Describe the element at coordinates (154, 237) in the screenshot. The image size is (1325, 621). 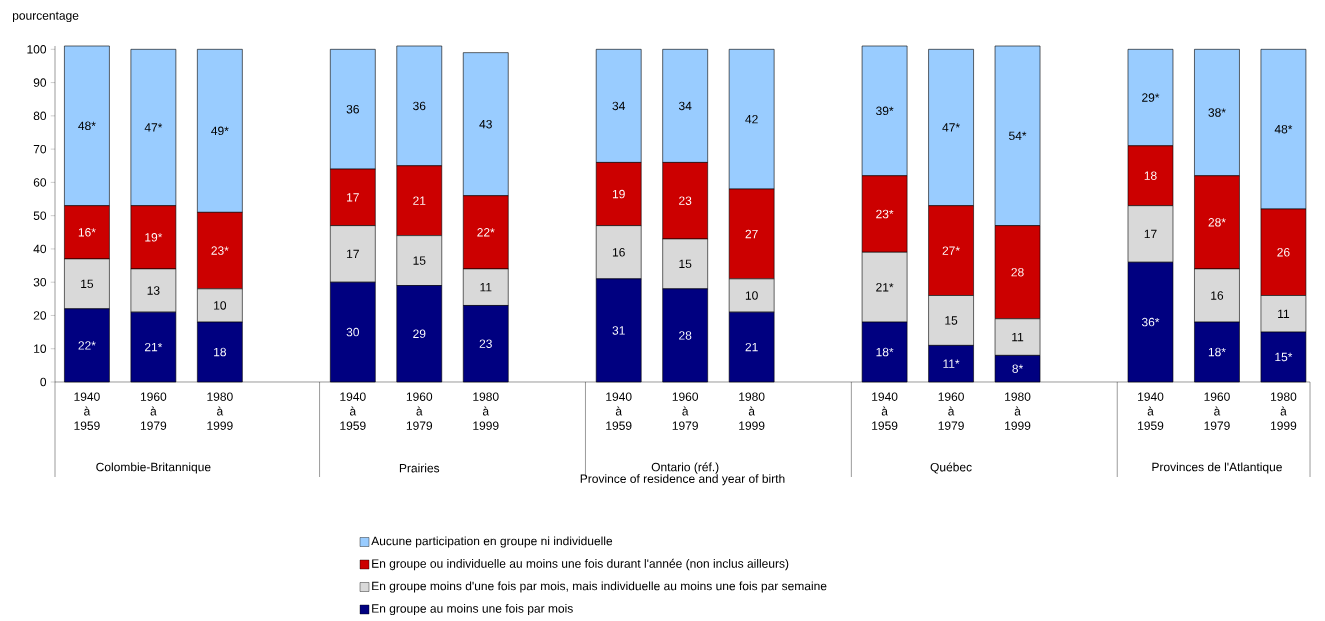
I see `data-label: 19*` at that location.